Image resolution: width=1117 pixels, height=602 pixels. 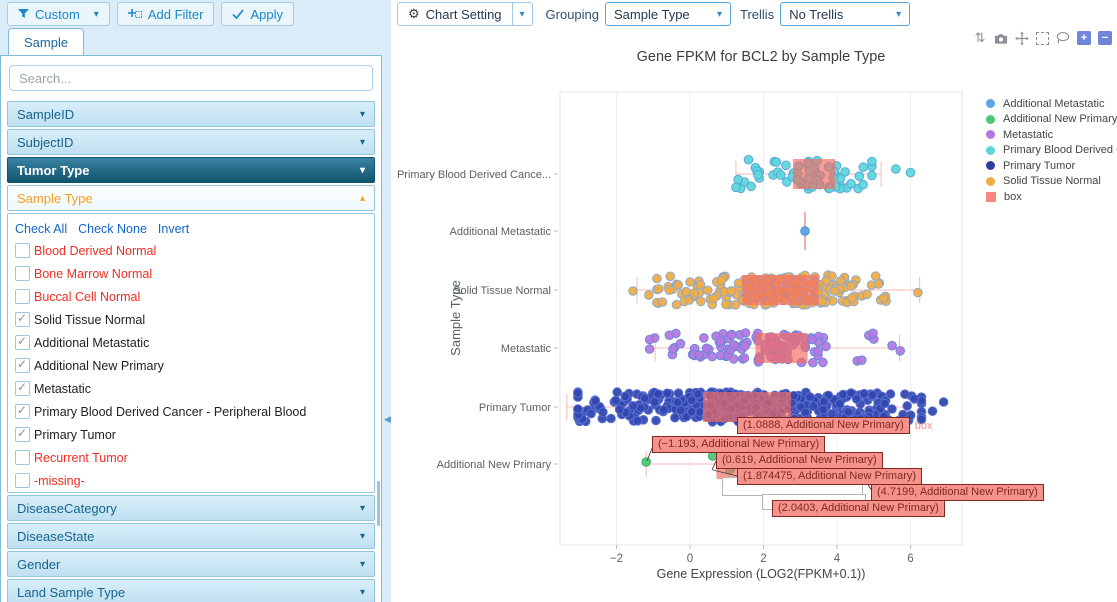 I want to click on checkbox-label: Metastatic, so click(x=62, y=388).